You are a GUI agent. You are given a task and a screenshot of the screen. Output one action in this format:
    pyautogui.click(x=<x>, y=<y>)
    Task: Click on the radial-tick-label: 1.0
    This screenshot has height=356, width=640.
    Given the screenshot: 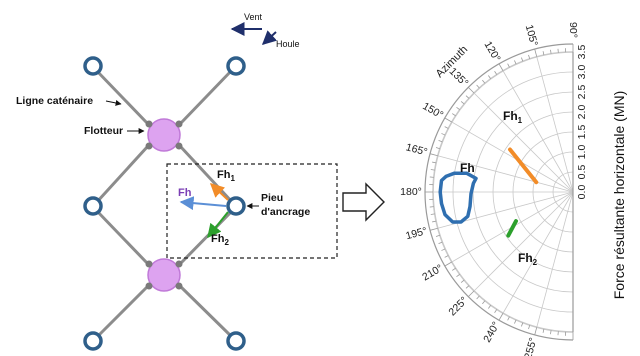 What is the action you would take?
    pyautogui.click(x=582, y=152)
    